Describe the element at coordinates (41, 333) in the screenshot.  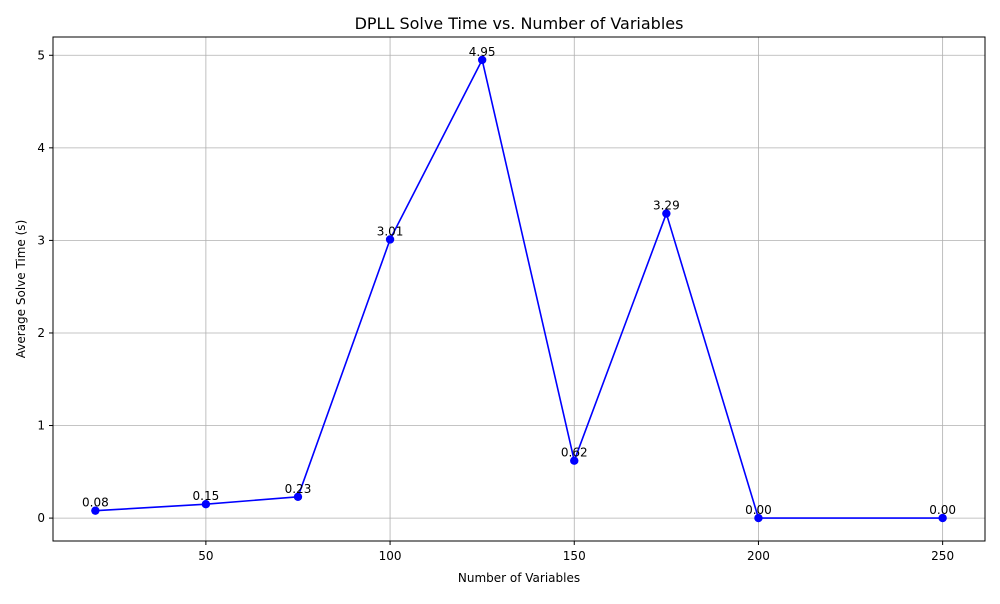
I see `y-tick-label: 2` at that location.